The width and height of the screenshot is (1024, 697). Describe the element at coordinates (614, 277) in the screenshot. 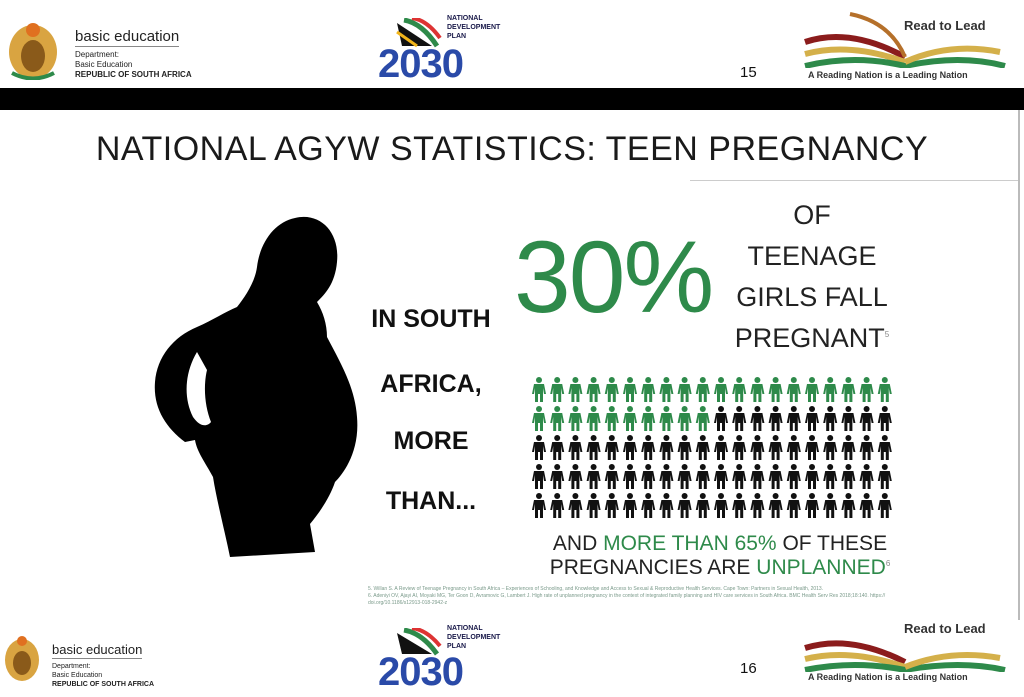

I see `big-statistic: 30%` at that location.